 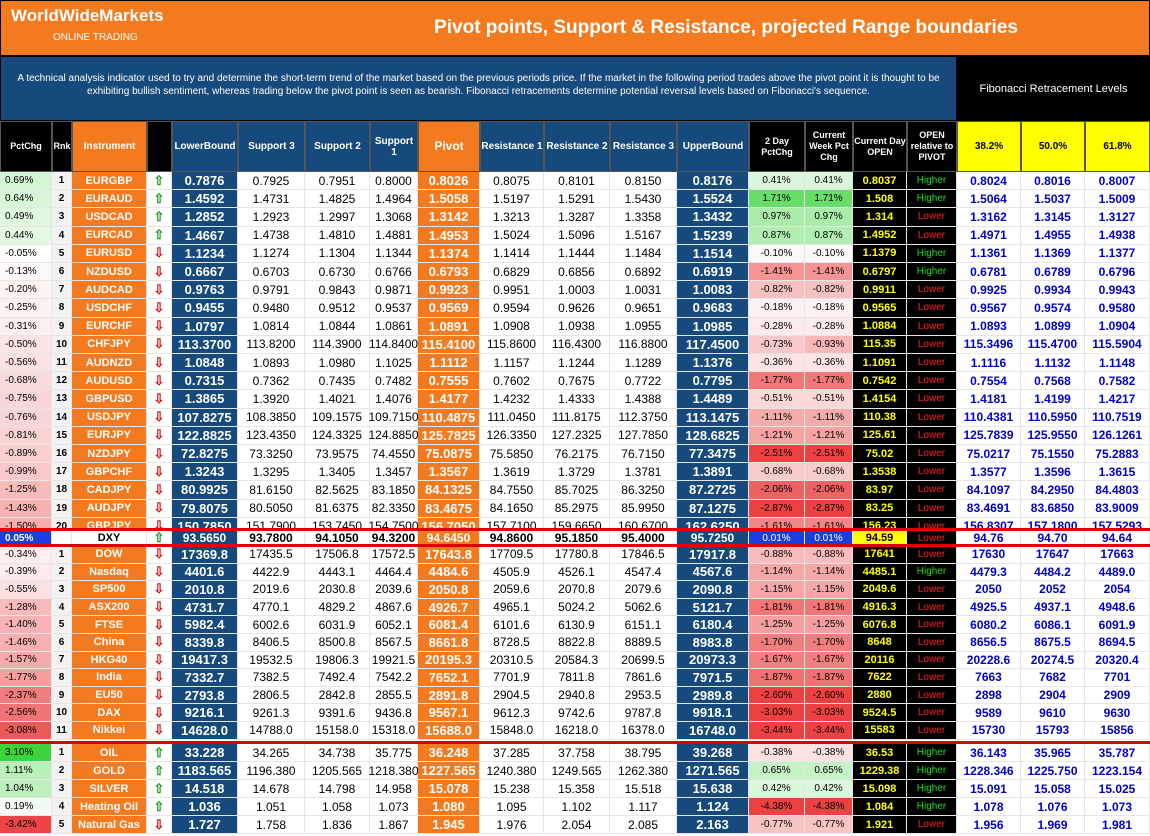 What do you see at coordinates (109, 807) in the screenshot?
I see `instrument-name: Heating Oil` at bounding box center [109, 807].